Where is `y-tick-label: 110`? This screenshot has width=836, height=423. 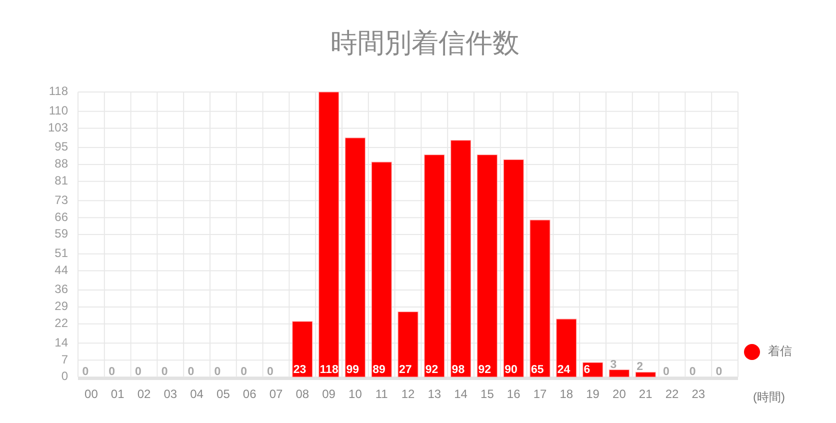 y-tick-label: 110 is located at coordinates (58, 110).